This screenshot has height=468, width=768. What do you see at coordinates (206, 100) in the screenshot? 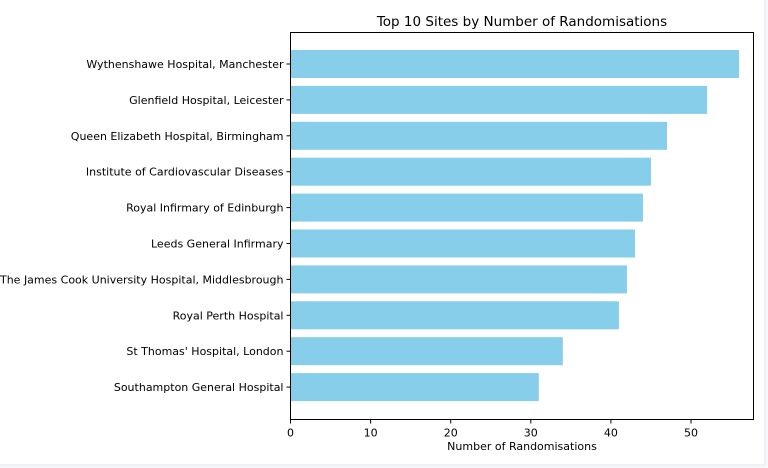
I see `y-tick-label: Glenfield Hospital, Leicester` at bounding box center [206, 100].